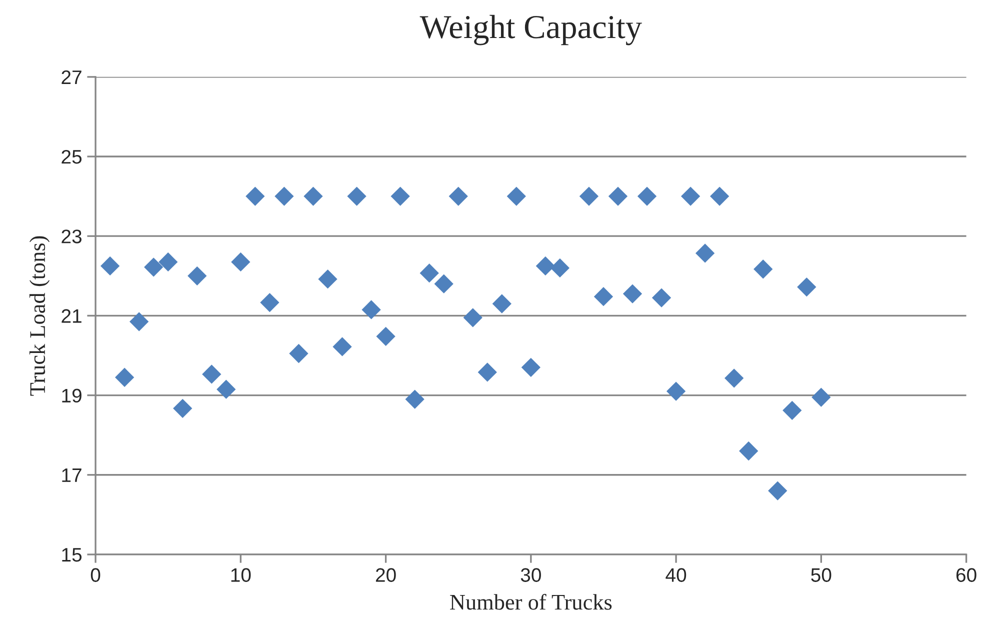 The image size is (985, 641). I want to click on x-tick-label: 0, so click(95, 575).